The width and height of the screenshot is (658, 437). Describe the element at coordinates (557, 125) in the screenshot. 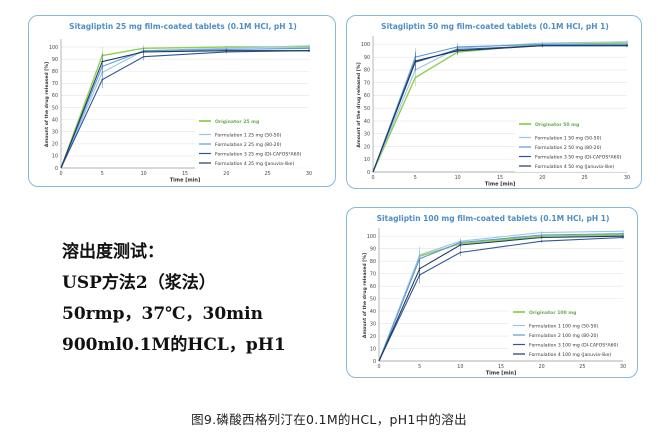

I see `legend-entry: Originator 50 mg` at that location.